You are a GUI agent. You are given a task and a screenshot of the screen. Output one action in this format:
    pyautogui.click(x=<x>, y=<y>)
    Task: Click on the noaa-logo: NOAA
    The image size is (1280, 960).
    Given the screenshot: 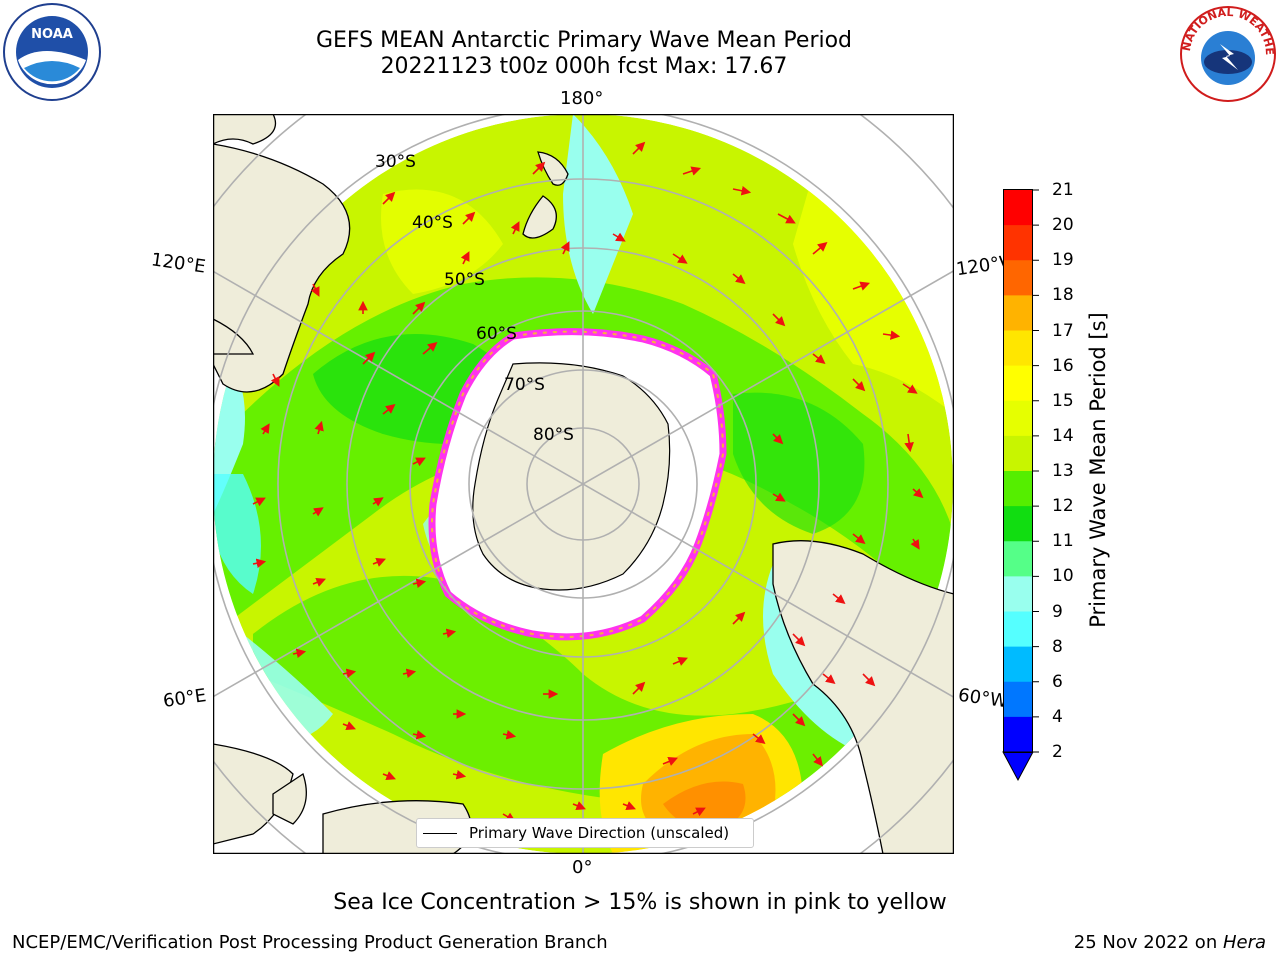 What is the action you would take?
    pyautogui.click(x=52, y=52)
    